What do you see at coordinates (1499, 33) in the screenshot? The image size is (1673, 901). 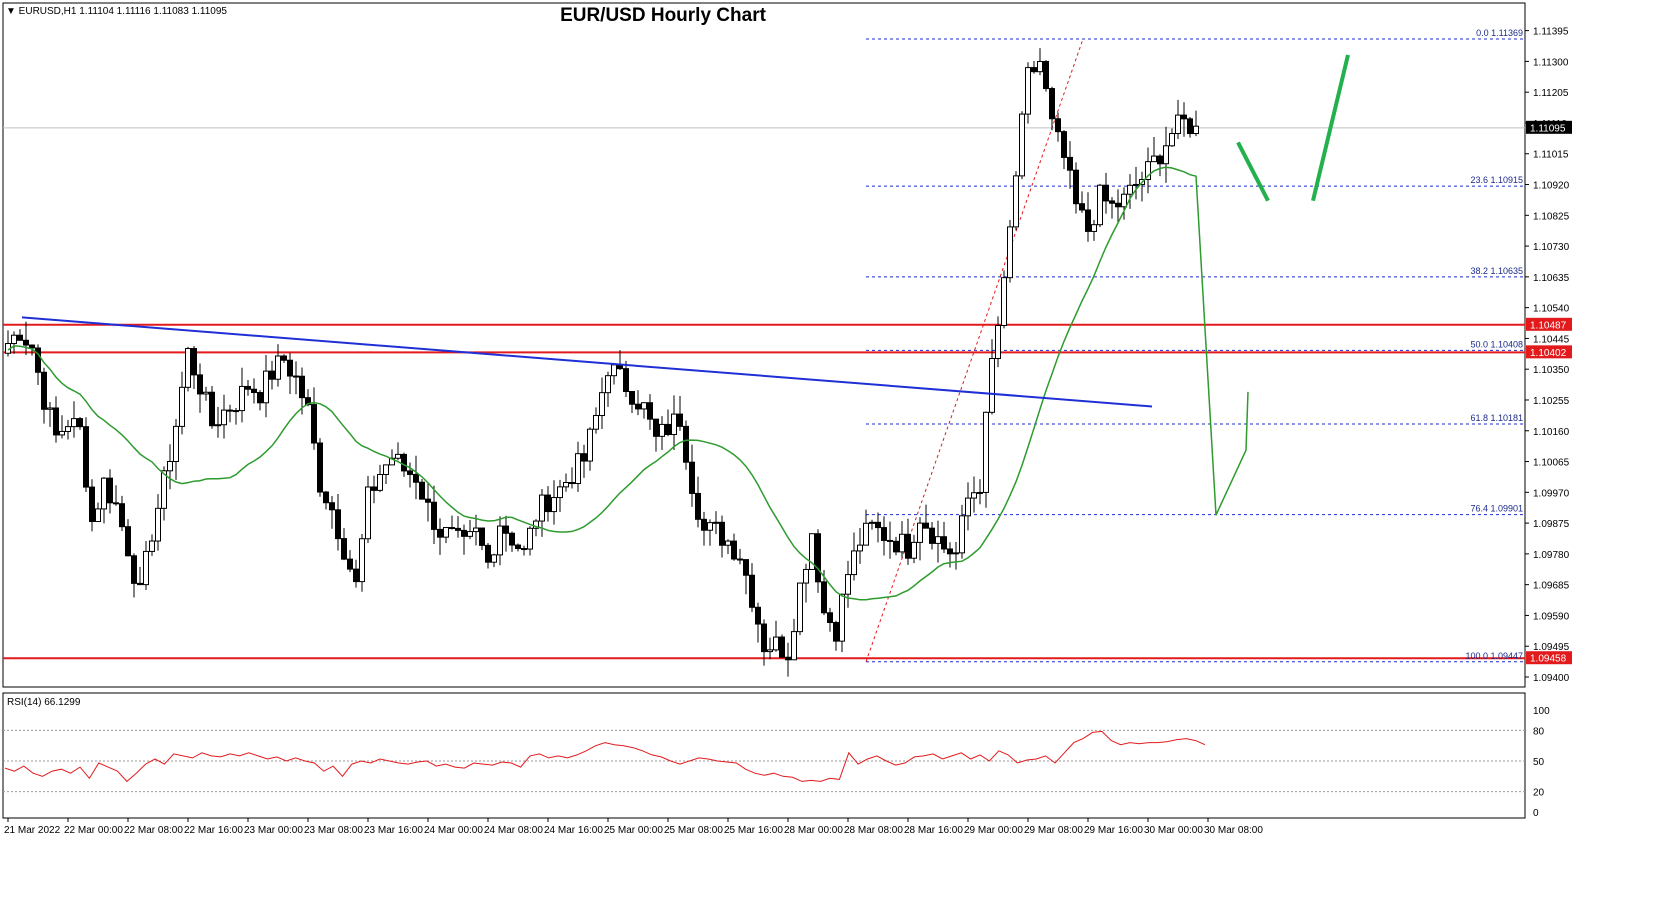 I see `fib-level-label: 0.0 1.11369` at bounding box center [1499, 33].